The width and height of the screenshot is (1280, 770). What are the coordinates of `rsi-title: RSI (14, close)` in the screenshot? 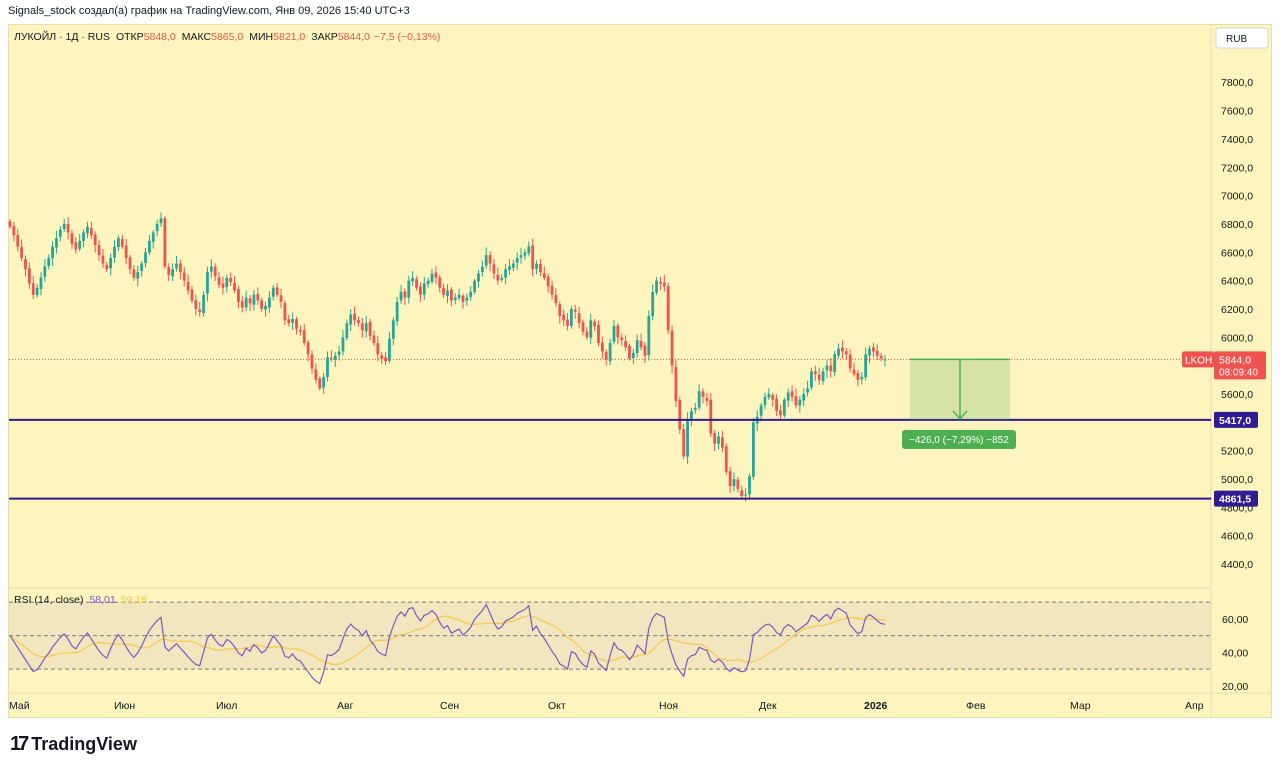 It's located at (48, 600).